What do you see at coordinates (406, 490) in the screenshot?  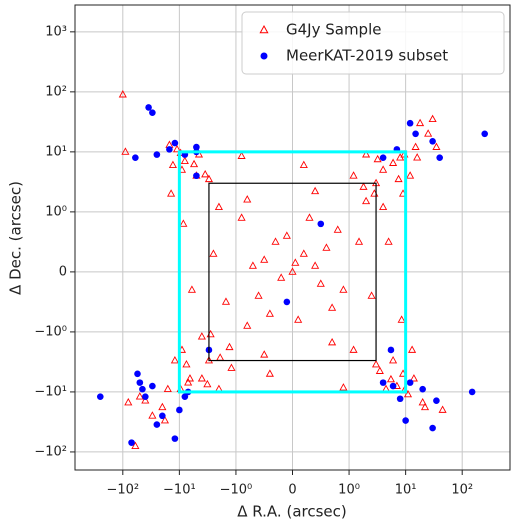 I see `x-tick-label: 10¹` at bounding box center [406, 490].